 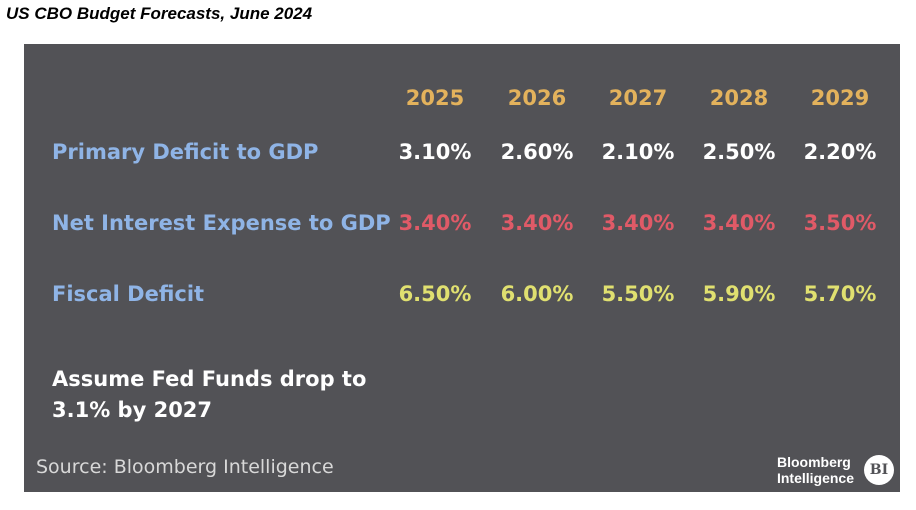 I want to click on row-label: Fiscal Deficit, so click(x=128, y=294).